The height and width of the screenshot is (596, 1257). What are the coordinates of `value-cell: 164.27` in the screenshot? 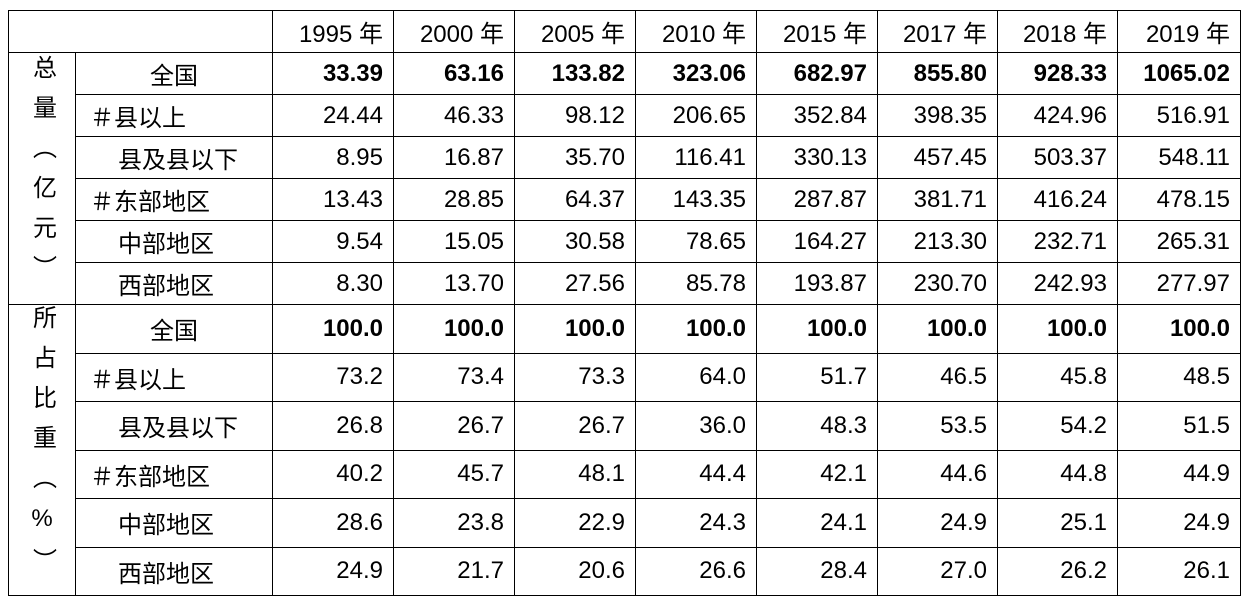 It's located at (817, 241).